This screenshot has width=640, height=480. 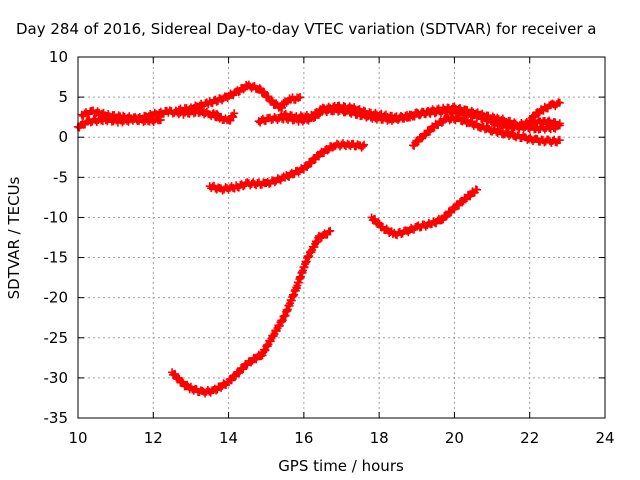 What do you see at coordinates (153, 438) in the screenshot?
I see `x-tick-label: 12` at bounding box center [153, 438].